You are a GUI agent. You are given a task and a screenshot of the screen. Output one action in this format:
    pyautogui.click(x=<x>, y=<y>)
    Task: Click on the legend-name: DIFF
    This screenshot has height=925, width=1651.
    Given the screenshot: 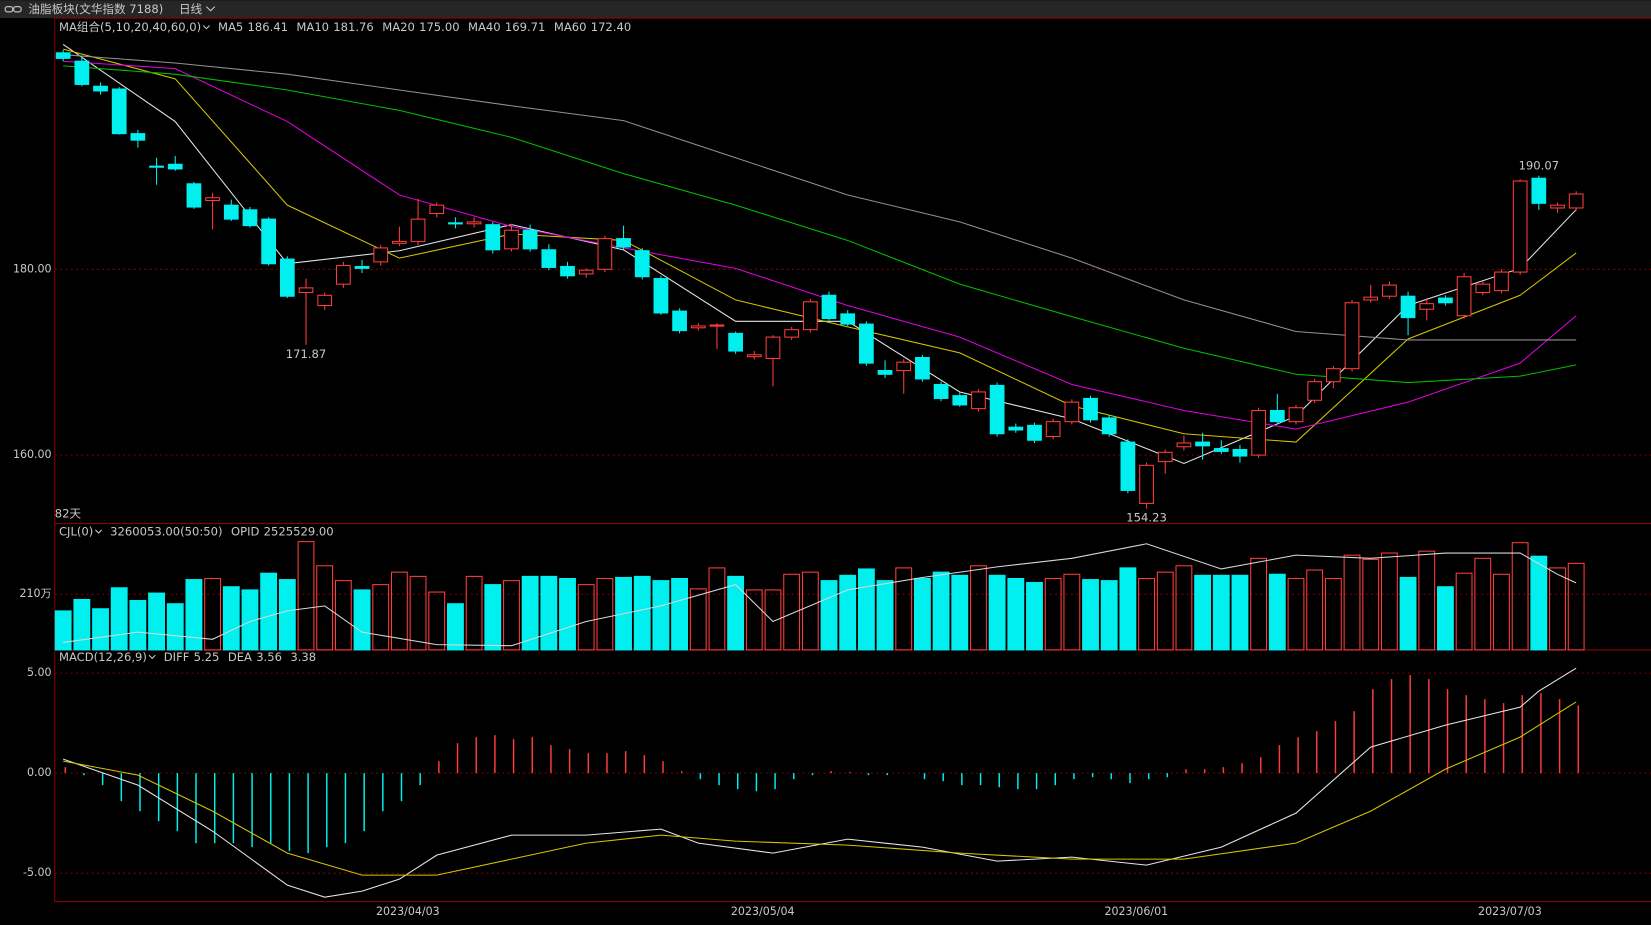 What is the action you would take?
    pyautogui.click(x=177, y=657)
    